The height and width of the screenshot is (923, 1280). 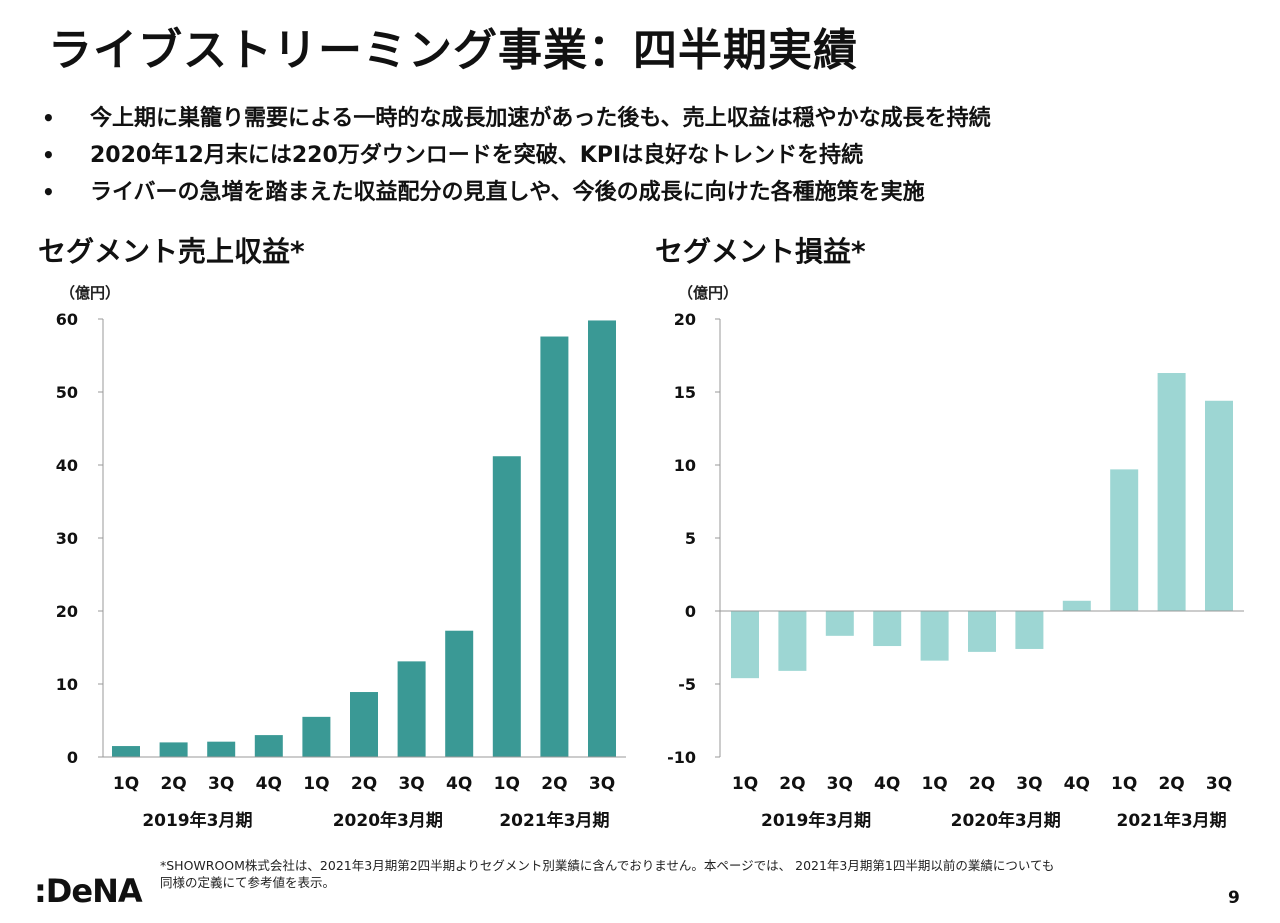 I want to click on revenue-y-tick-label: 0, so click(x=72, y=757).